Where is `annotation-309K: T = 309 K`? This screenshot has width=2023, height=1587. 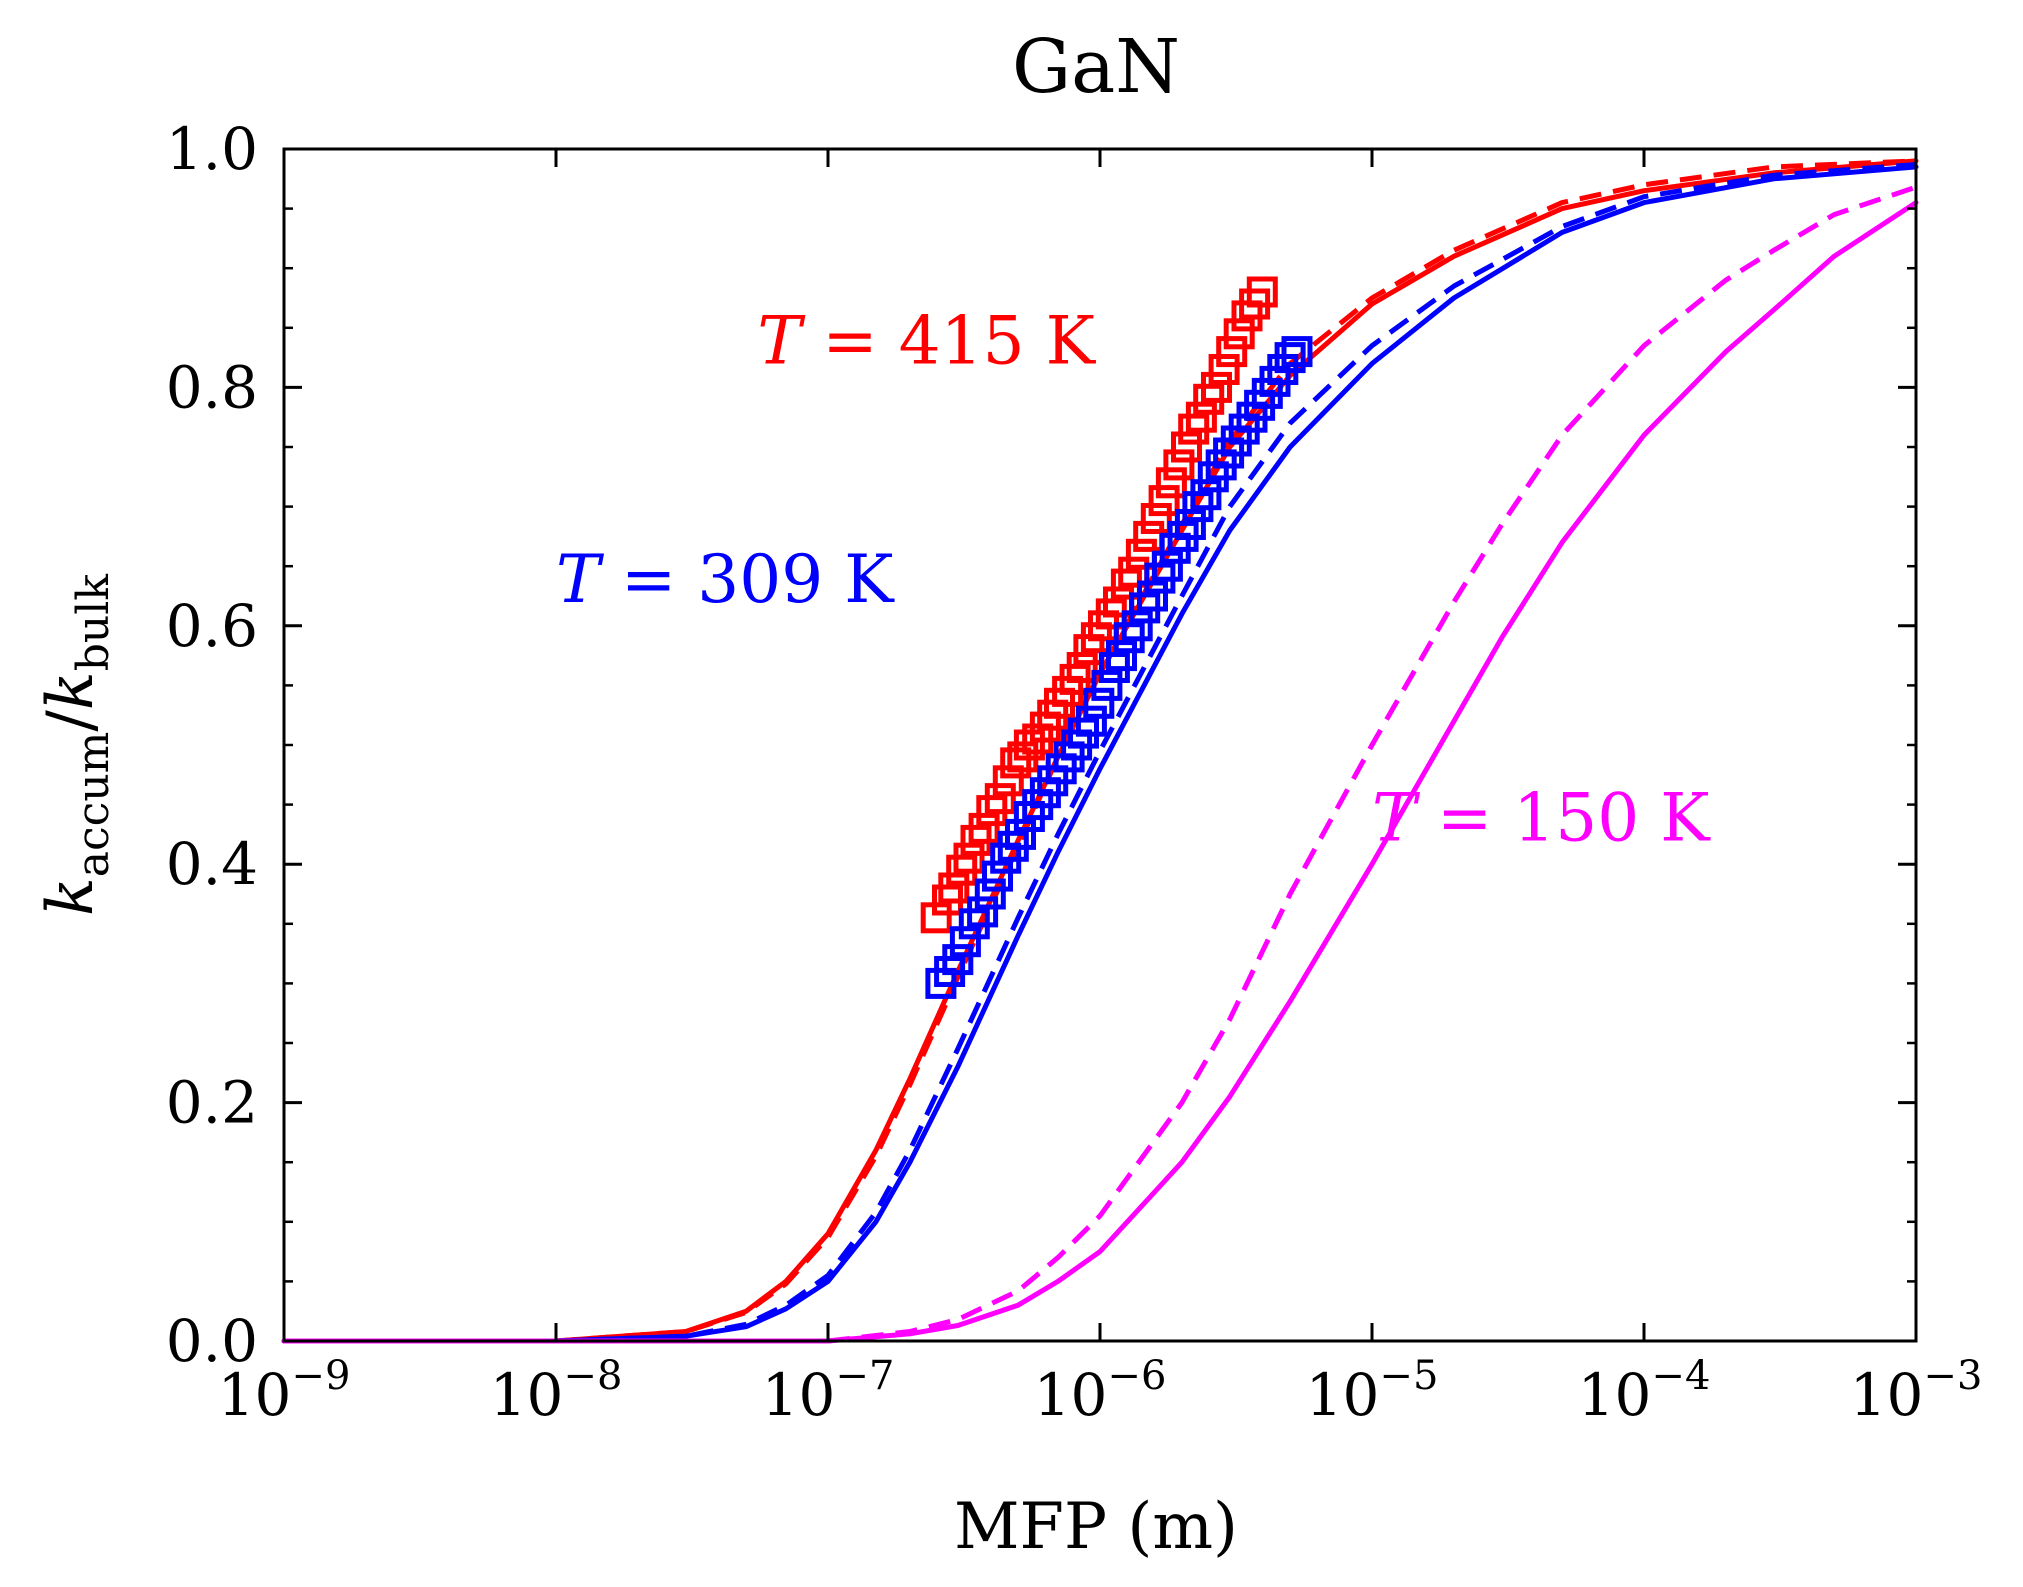 annotation-309K: T = 309 K is located at coordinates (725, 579).